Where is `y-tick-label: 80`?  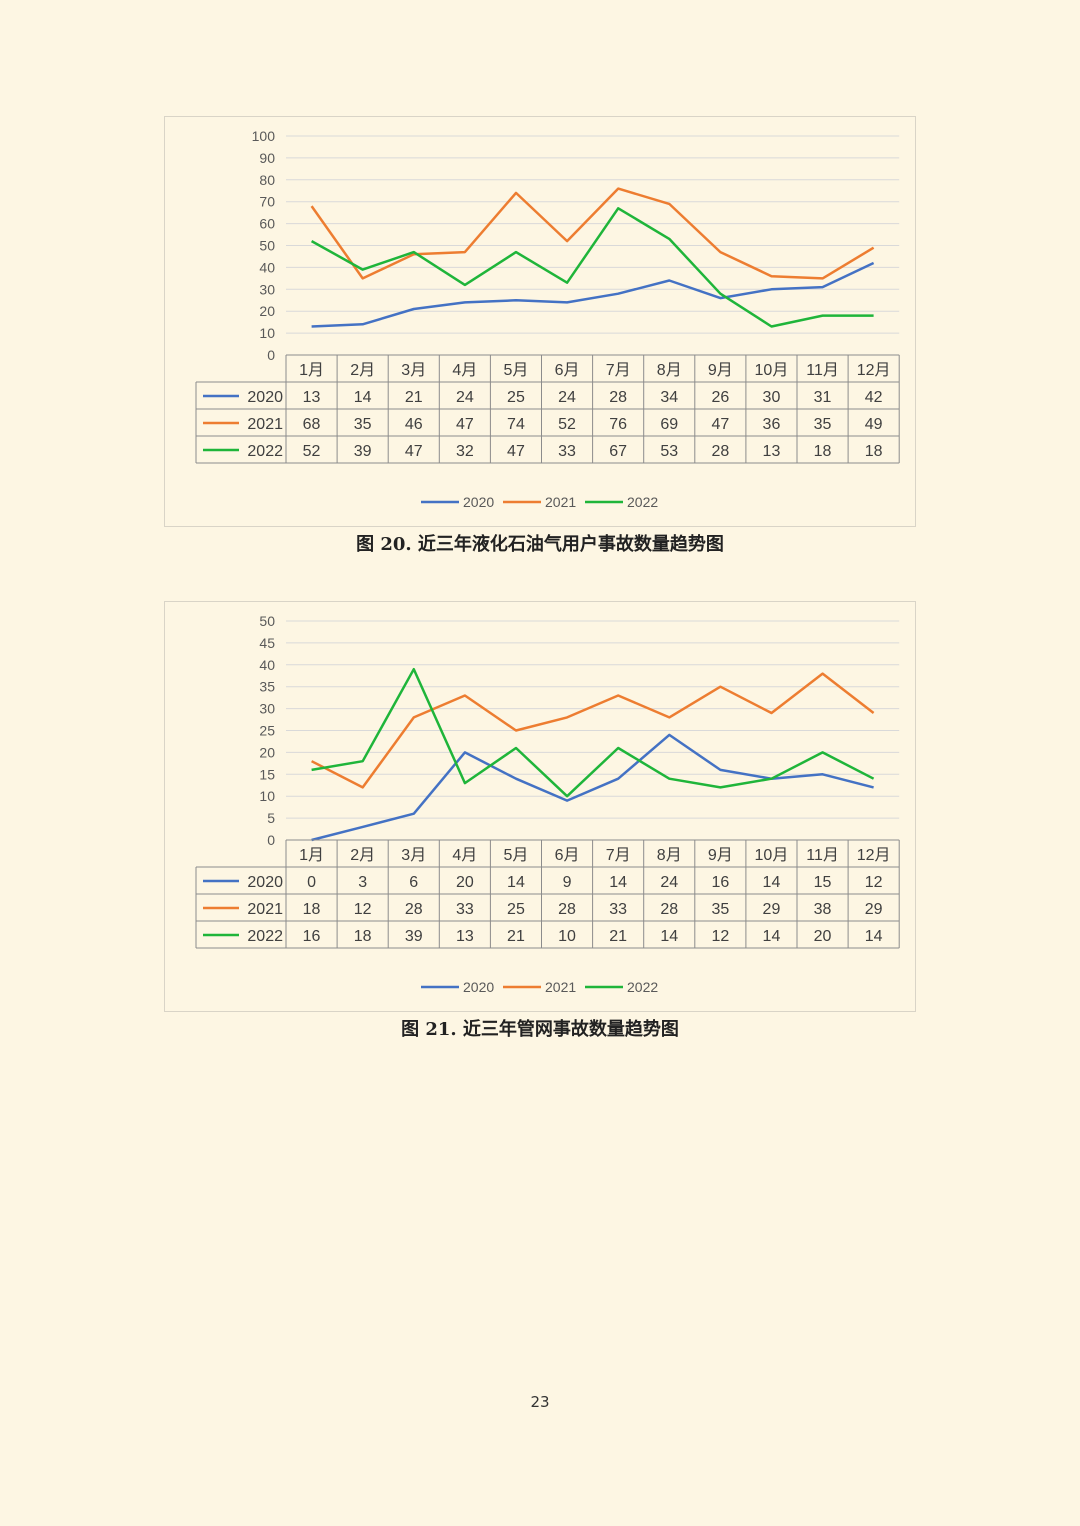 y-tick-label: 80 is located at coordinates (267, 180).